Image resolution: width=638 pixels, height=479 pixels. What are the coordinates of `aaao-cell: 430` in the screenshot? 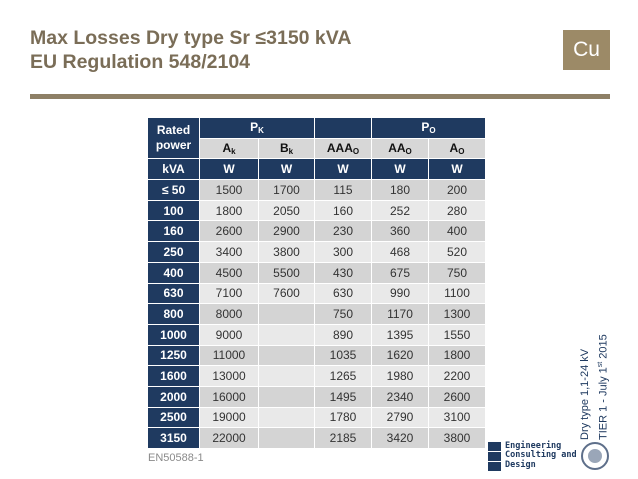 It's located at (343, 272).